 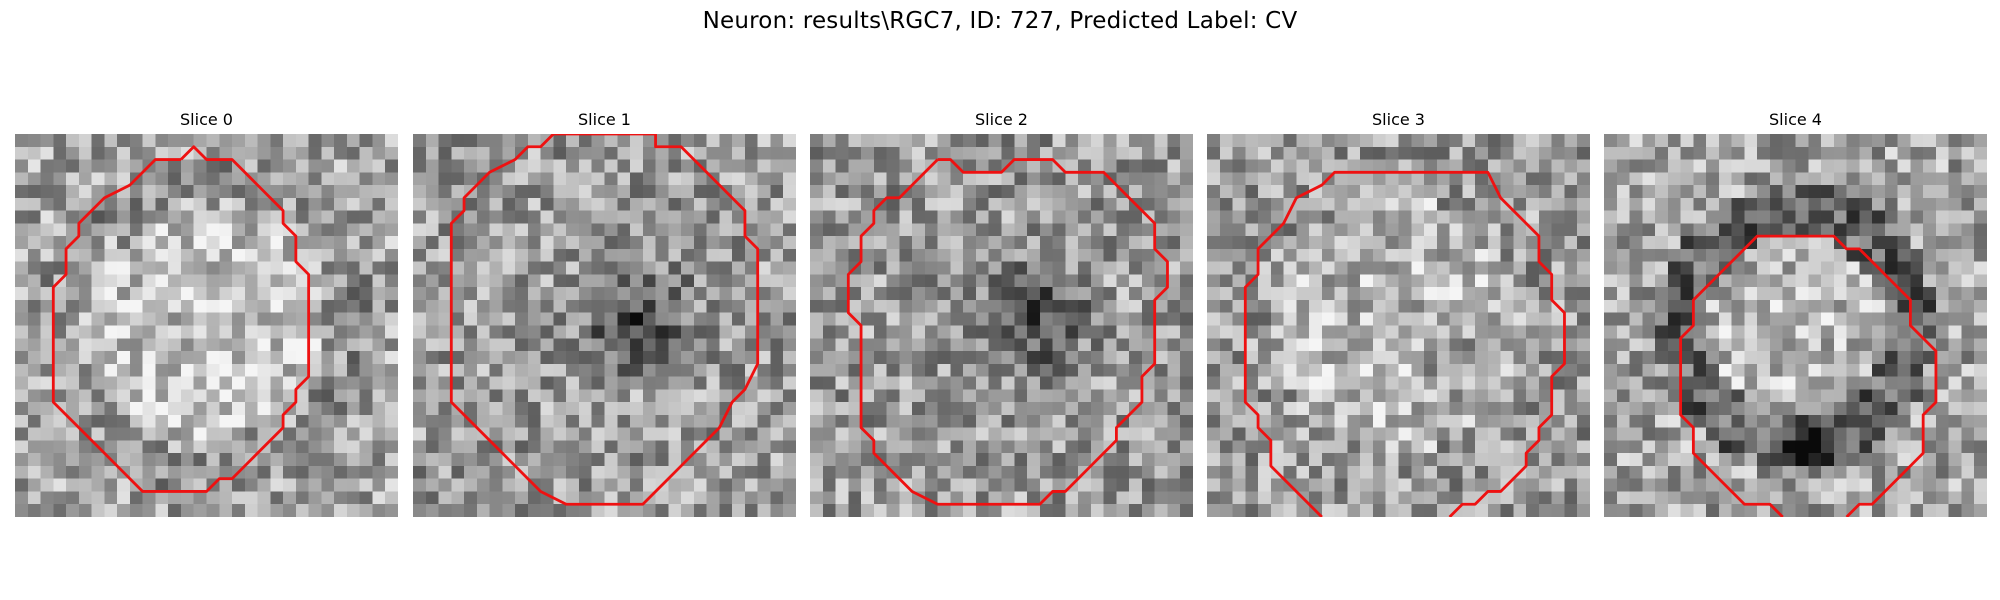 I want to click on slice-title: Slice 0, so click(x=206, y=119).